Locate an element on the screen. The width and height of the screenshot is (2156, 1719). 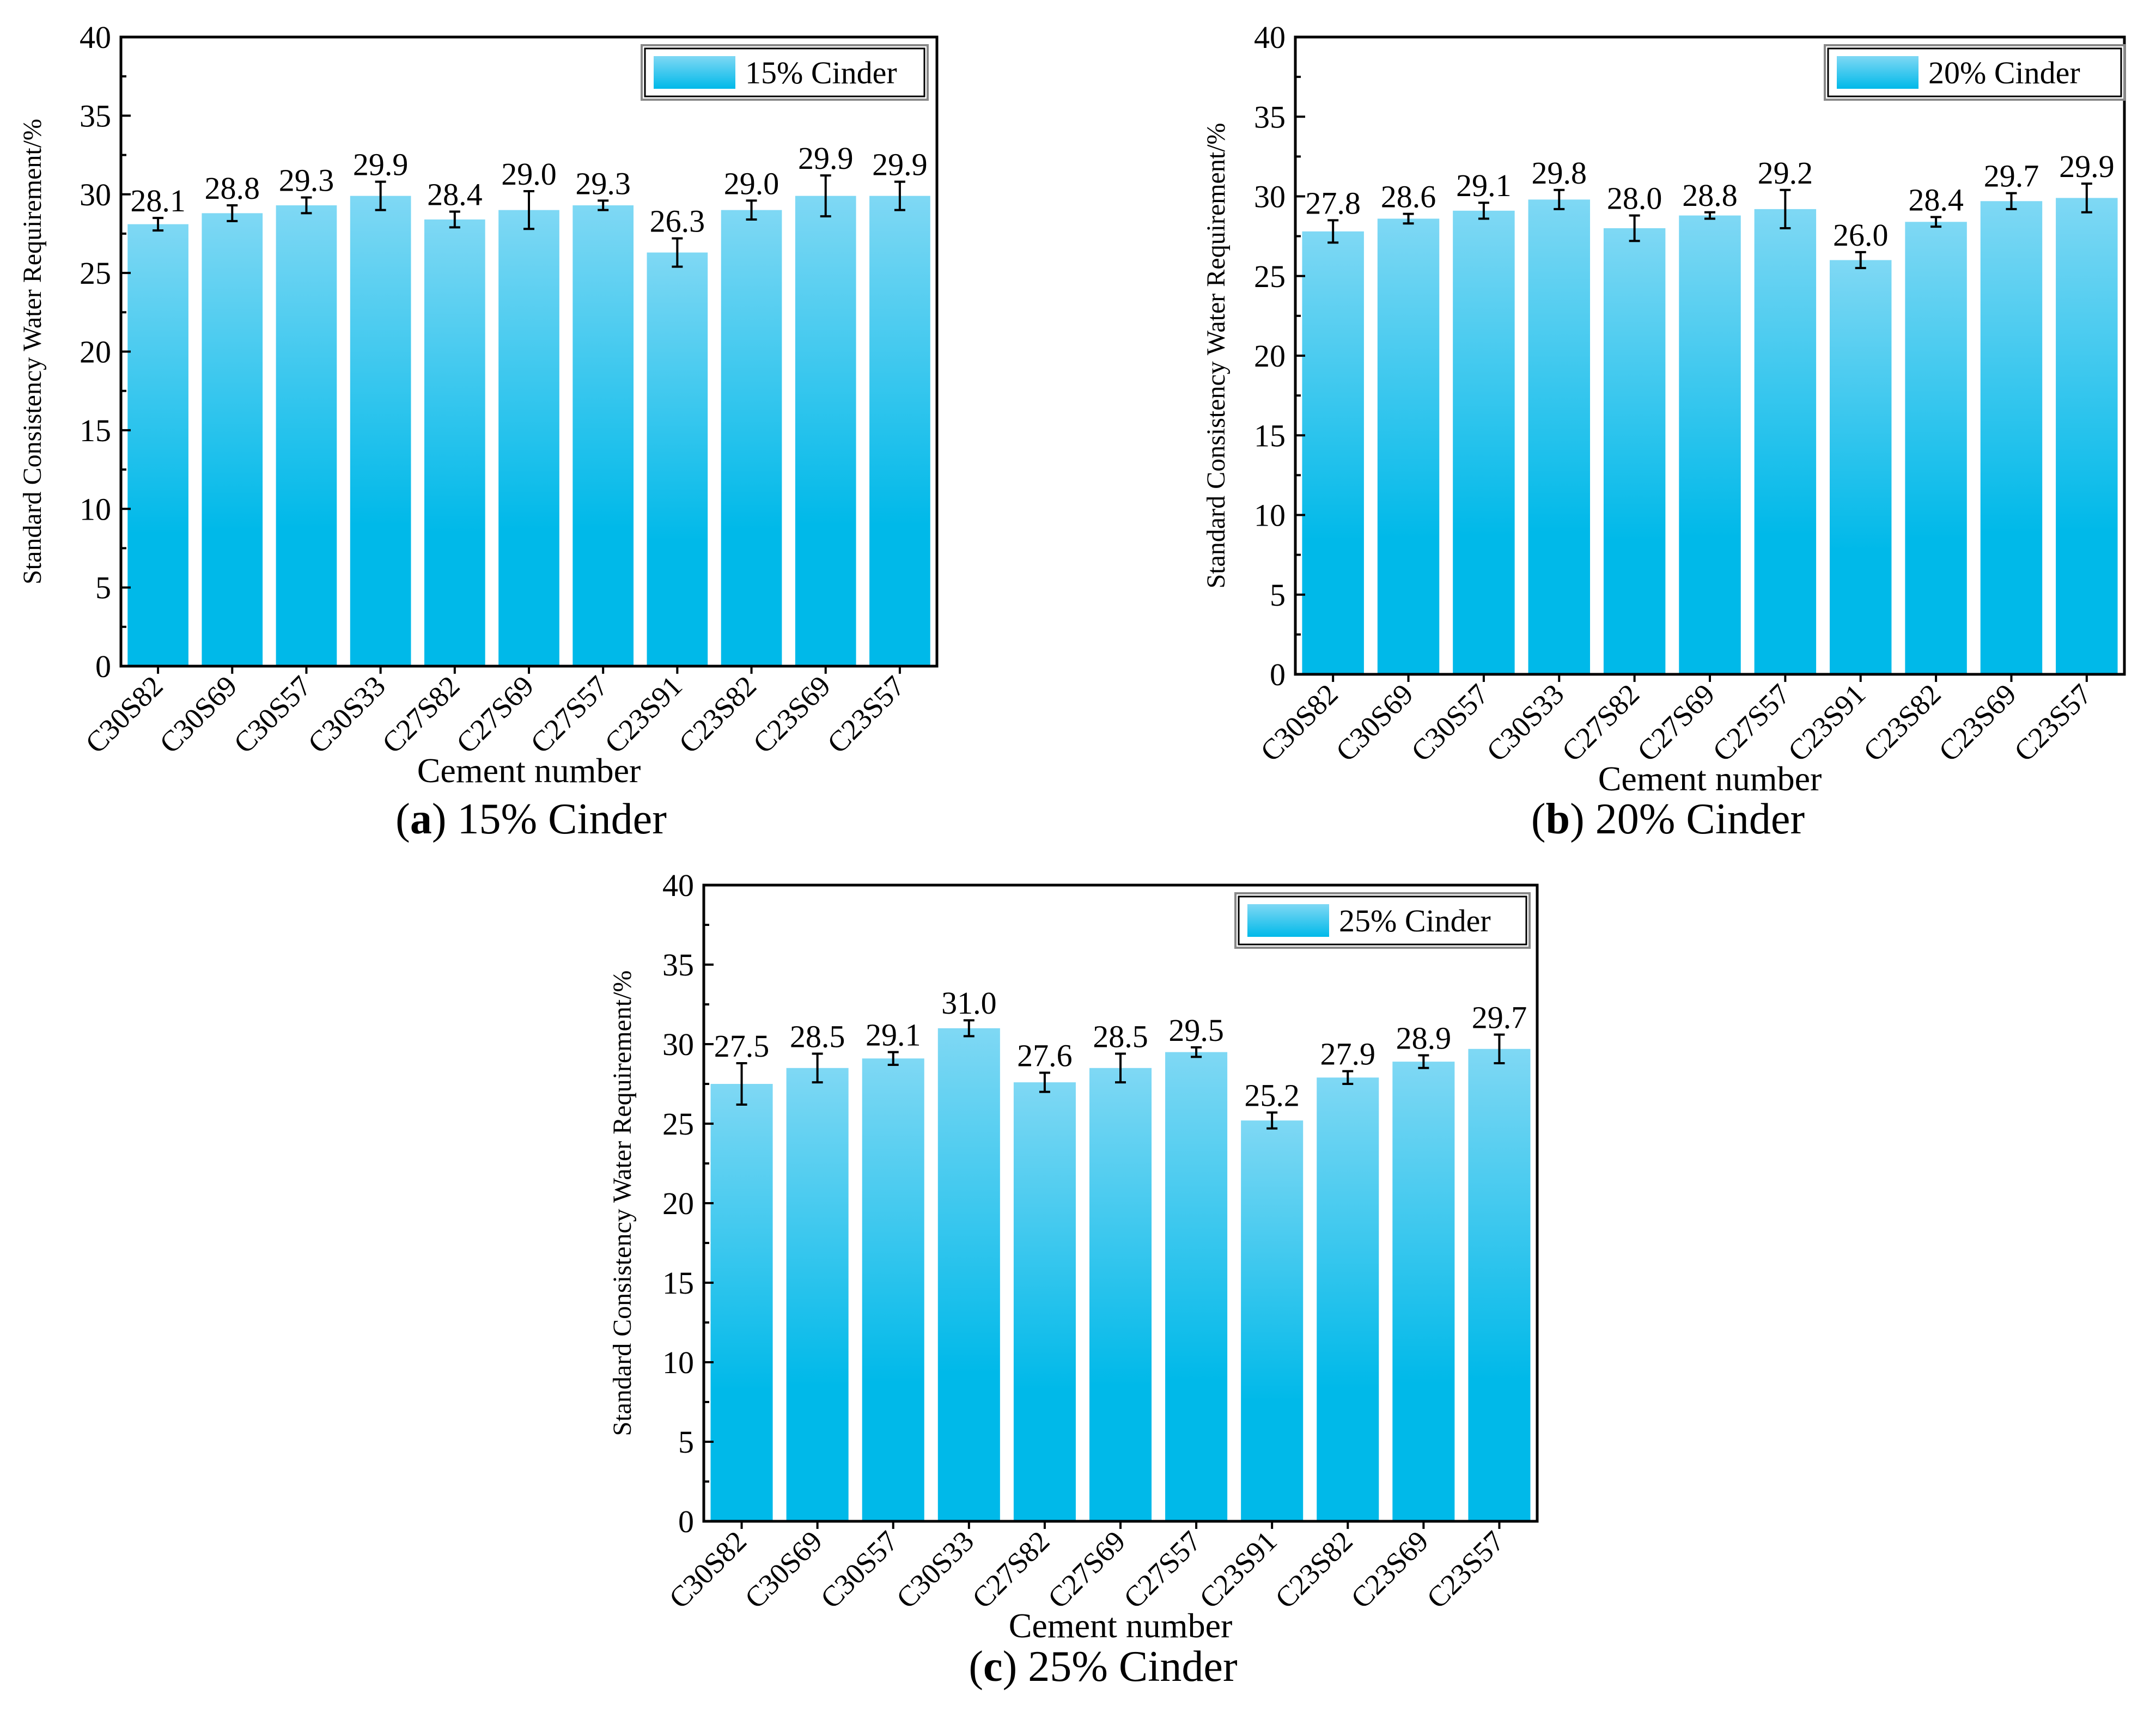
panel-caption: (c) 25% Cinder is located at coordinates (1103, 1667).